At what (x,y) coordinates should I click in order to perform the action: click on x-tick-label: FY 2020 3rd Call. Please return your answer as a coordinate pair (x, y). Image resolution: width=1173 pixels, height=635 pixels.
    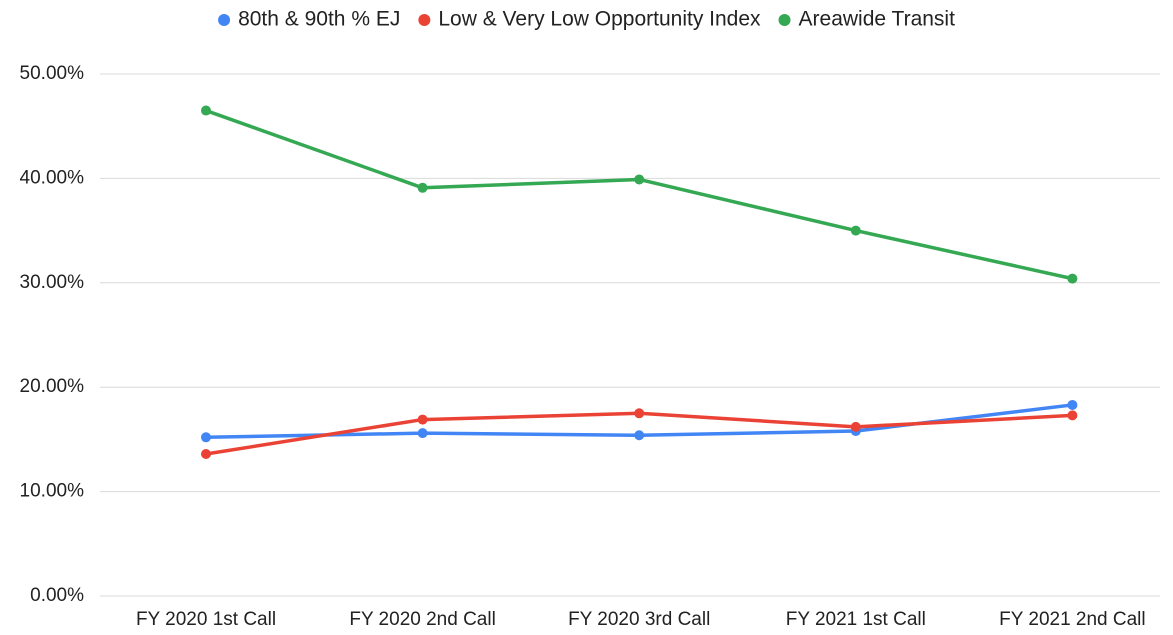
    Looking at the image, I should click on (639, 619).